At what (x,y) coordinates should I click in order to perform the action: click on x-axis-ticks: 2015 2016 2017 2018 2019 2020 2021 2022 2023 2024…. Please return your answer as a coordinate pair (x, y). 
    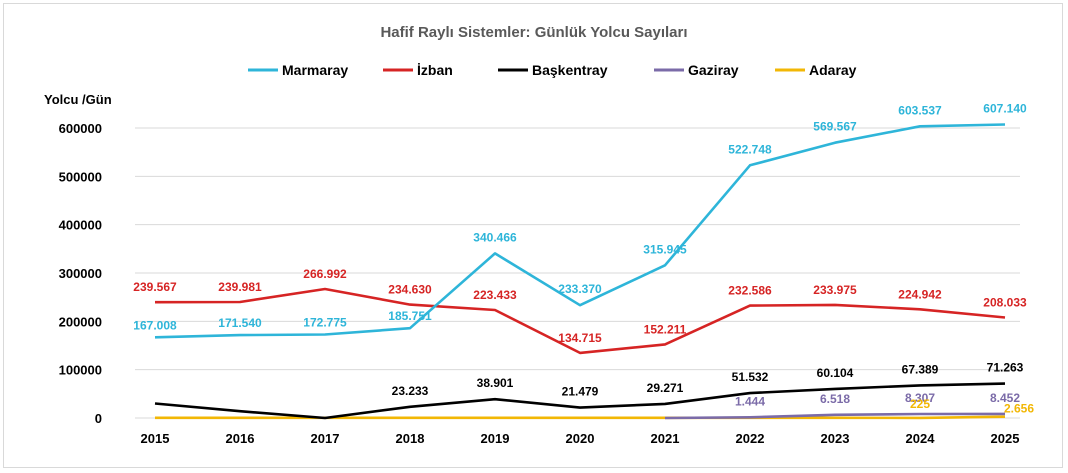
    Looking at the image, I should click on (580, 438).